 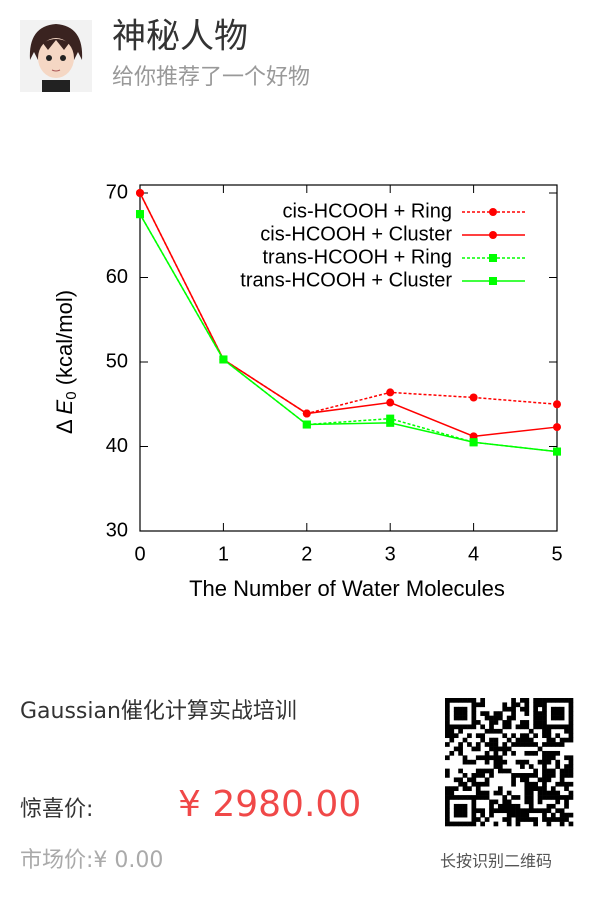 What do you see at coordinates (56, 809) in the screenshot?
I see `price-label: 惊喜价:` at bounding box center [56, 809].